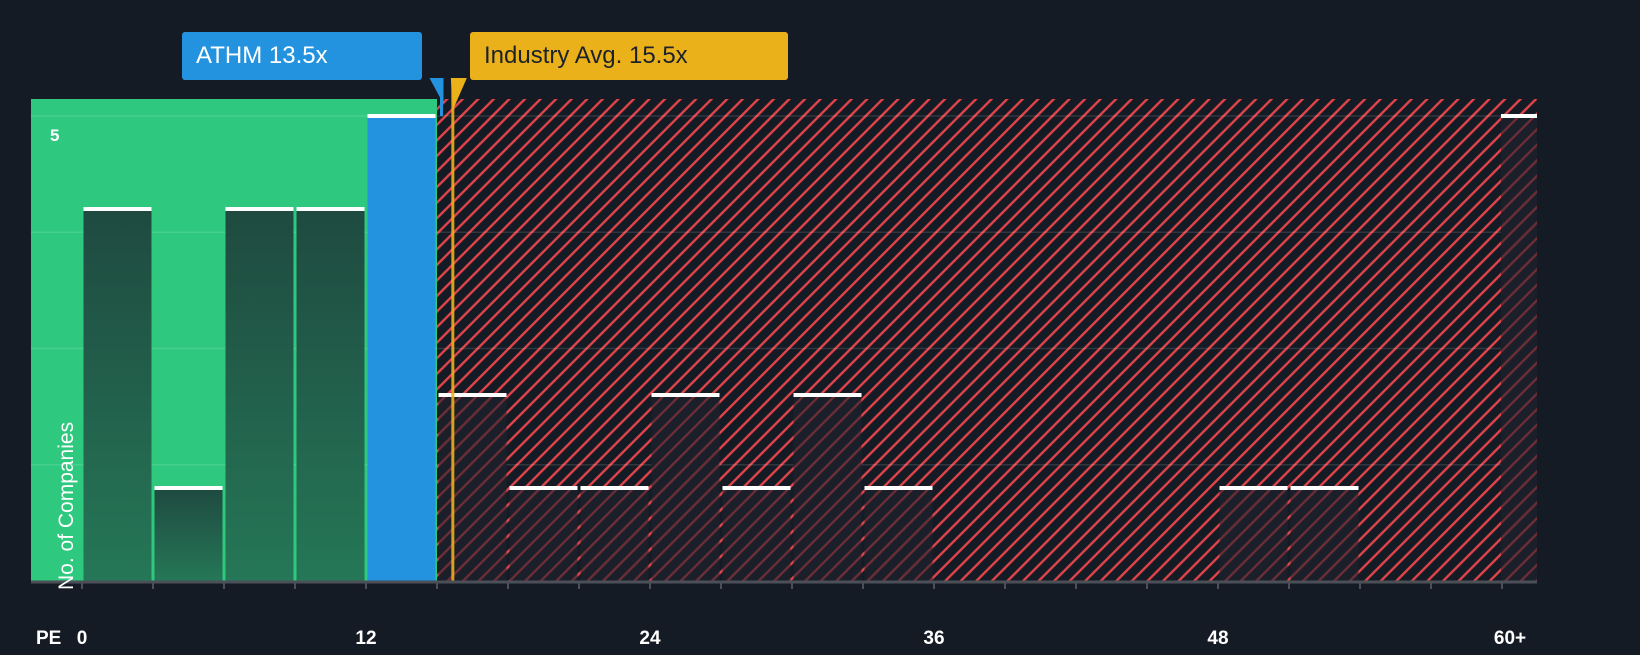 Image resolution: width=1640 pixels, height=655 pixels. Describe the element at coordinates (49, 638) in the screenshot. I see `x-axis-prefix: PE` at that location.